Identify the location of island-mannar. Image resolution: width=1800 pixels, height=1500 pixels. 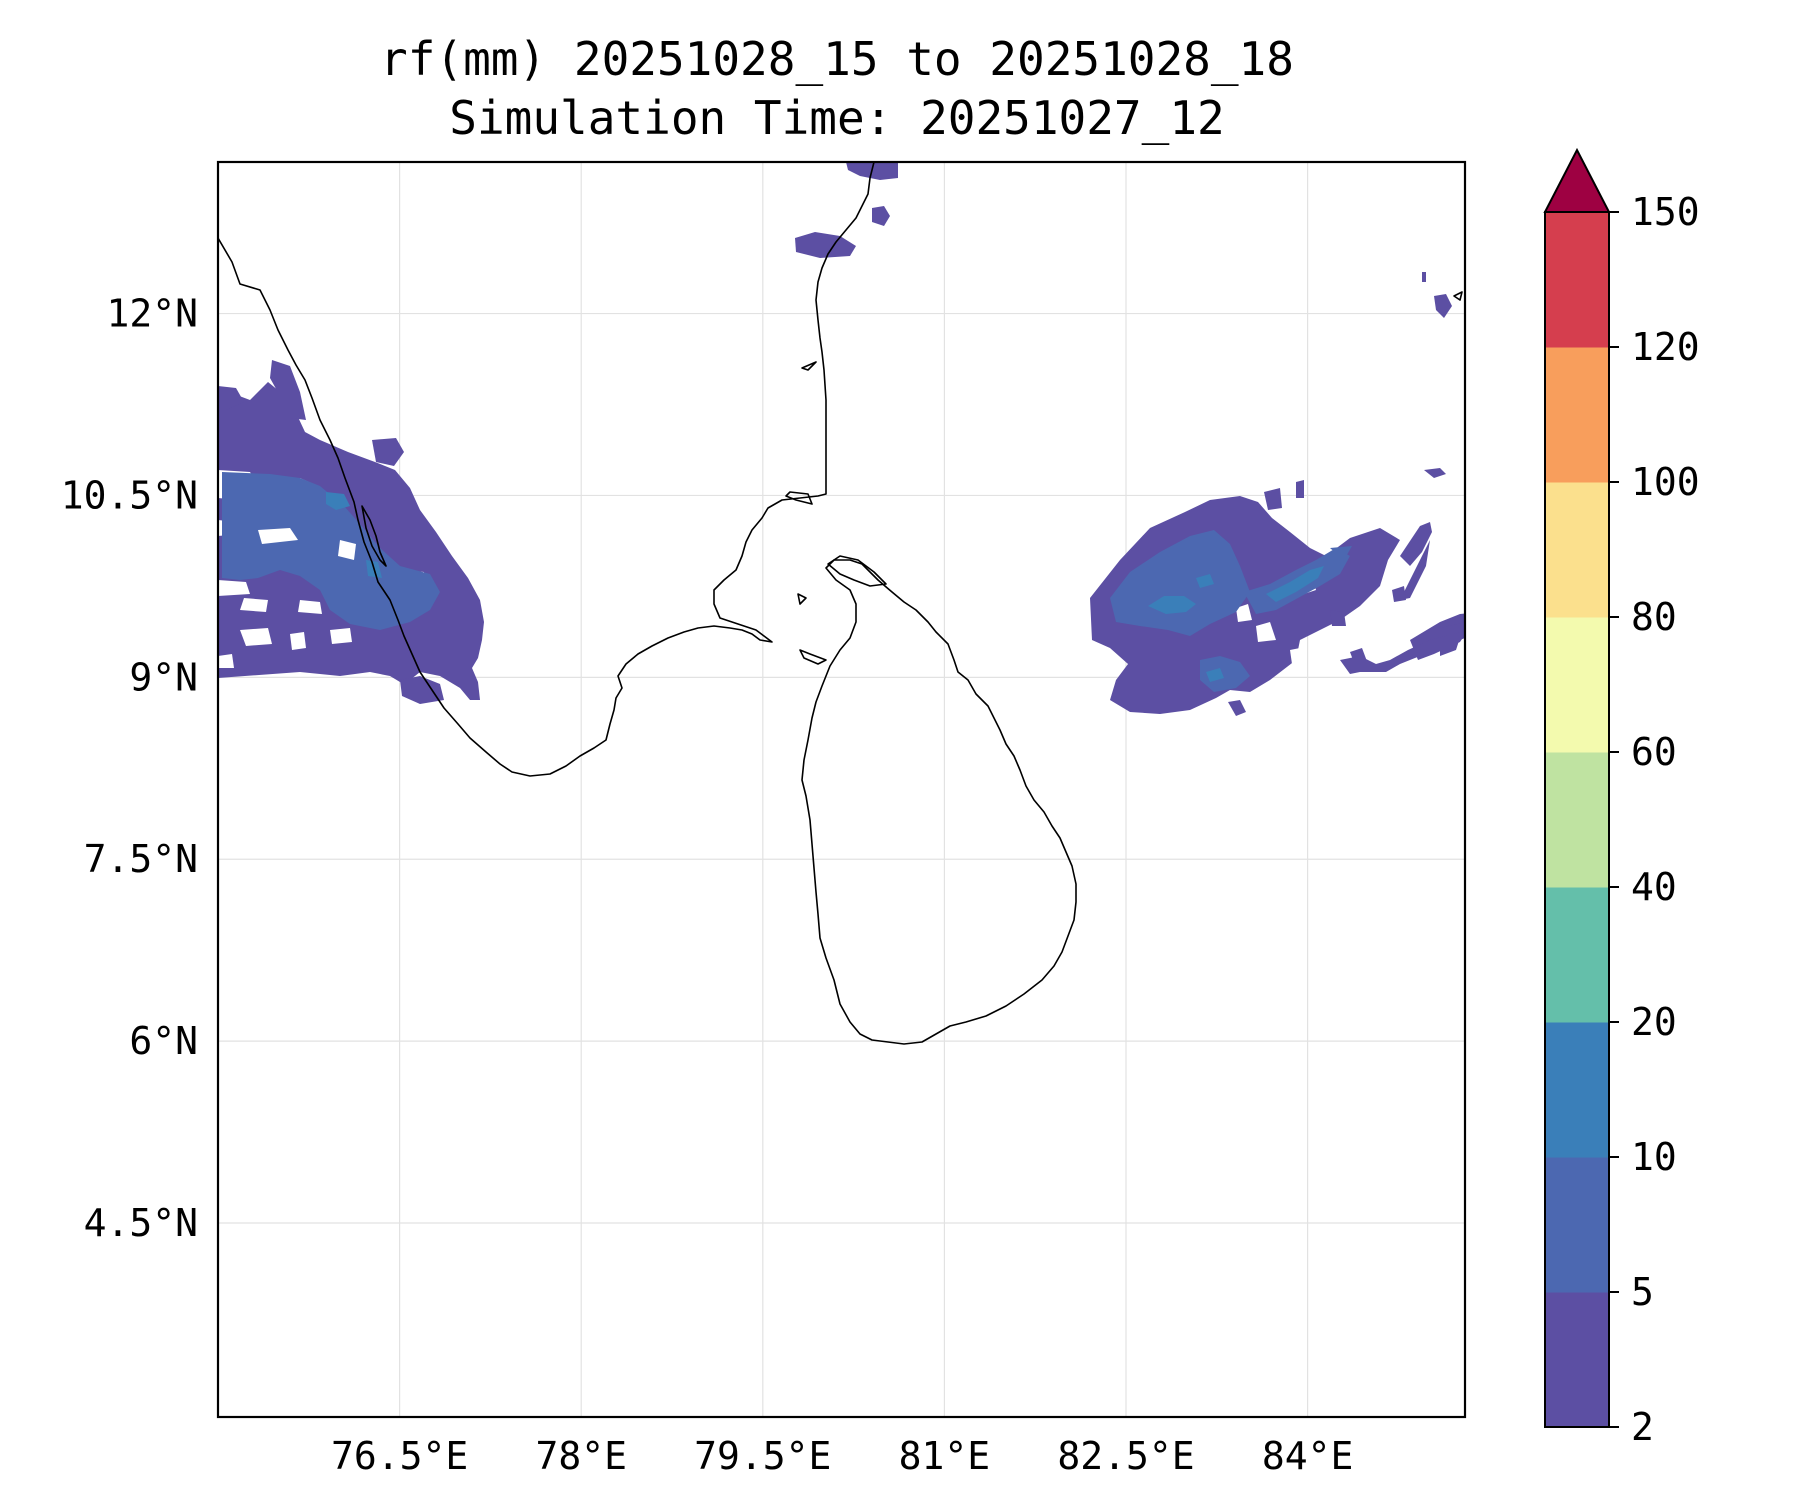
(813, 657).